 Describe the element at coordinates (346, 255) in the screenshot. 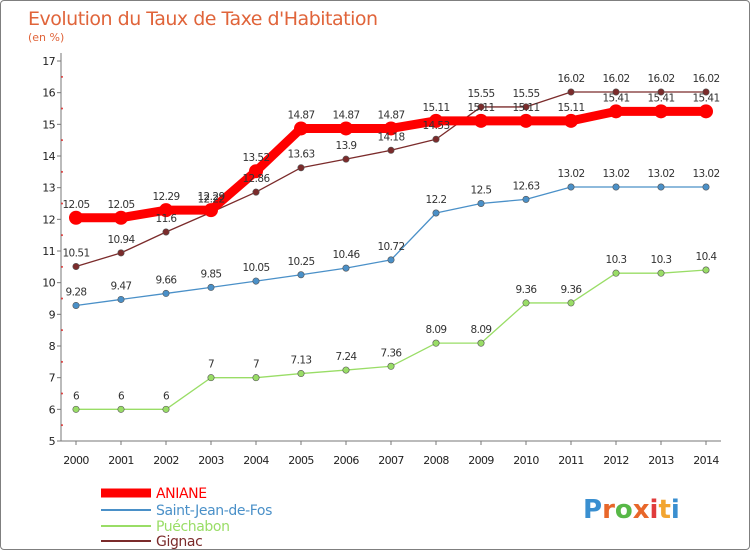

I see `data-label: 10.46` at that location.